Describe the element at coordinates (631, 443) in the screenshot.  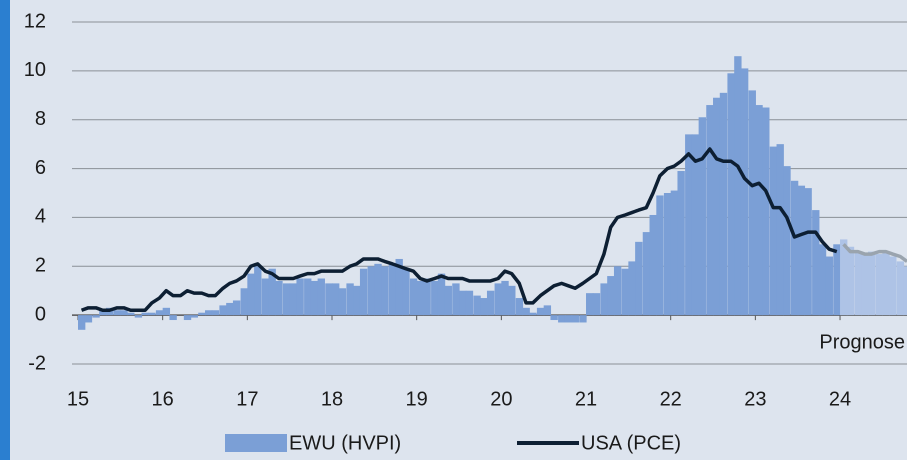
I see `legend-label: USA (PCE)` at that location.